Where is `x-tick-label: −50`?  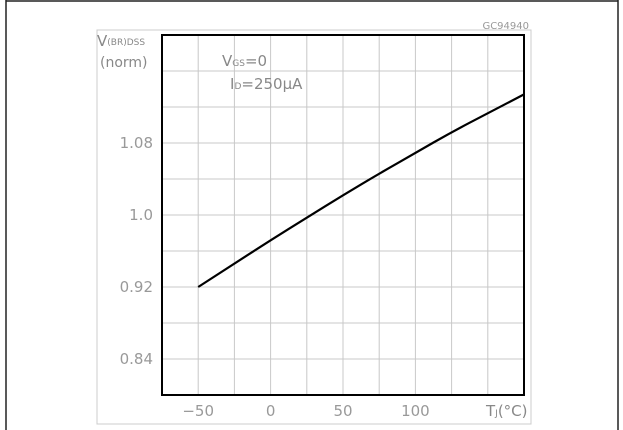
x-tick-label: −50 is located at coordinates (198, 411).